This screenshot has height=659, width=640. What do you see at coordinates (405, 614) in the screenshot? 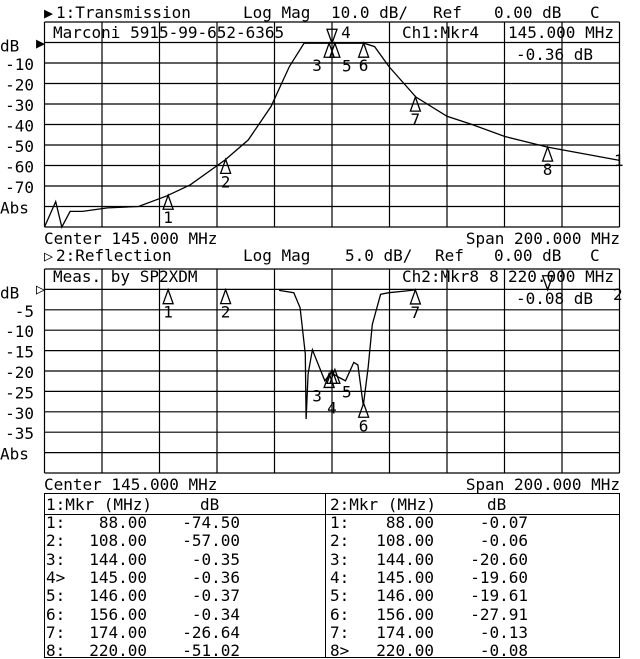
I see `marker-frequency: 156.00` at bounding box center [405, 614].